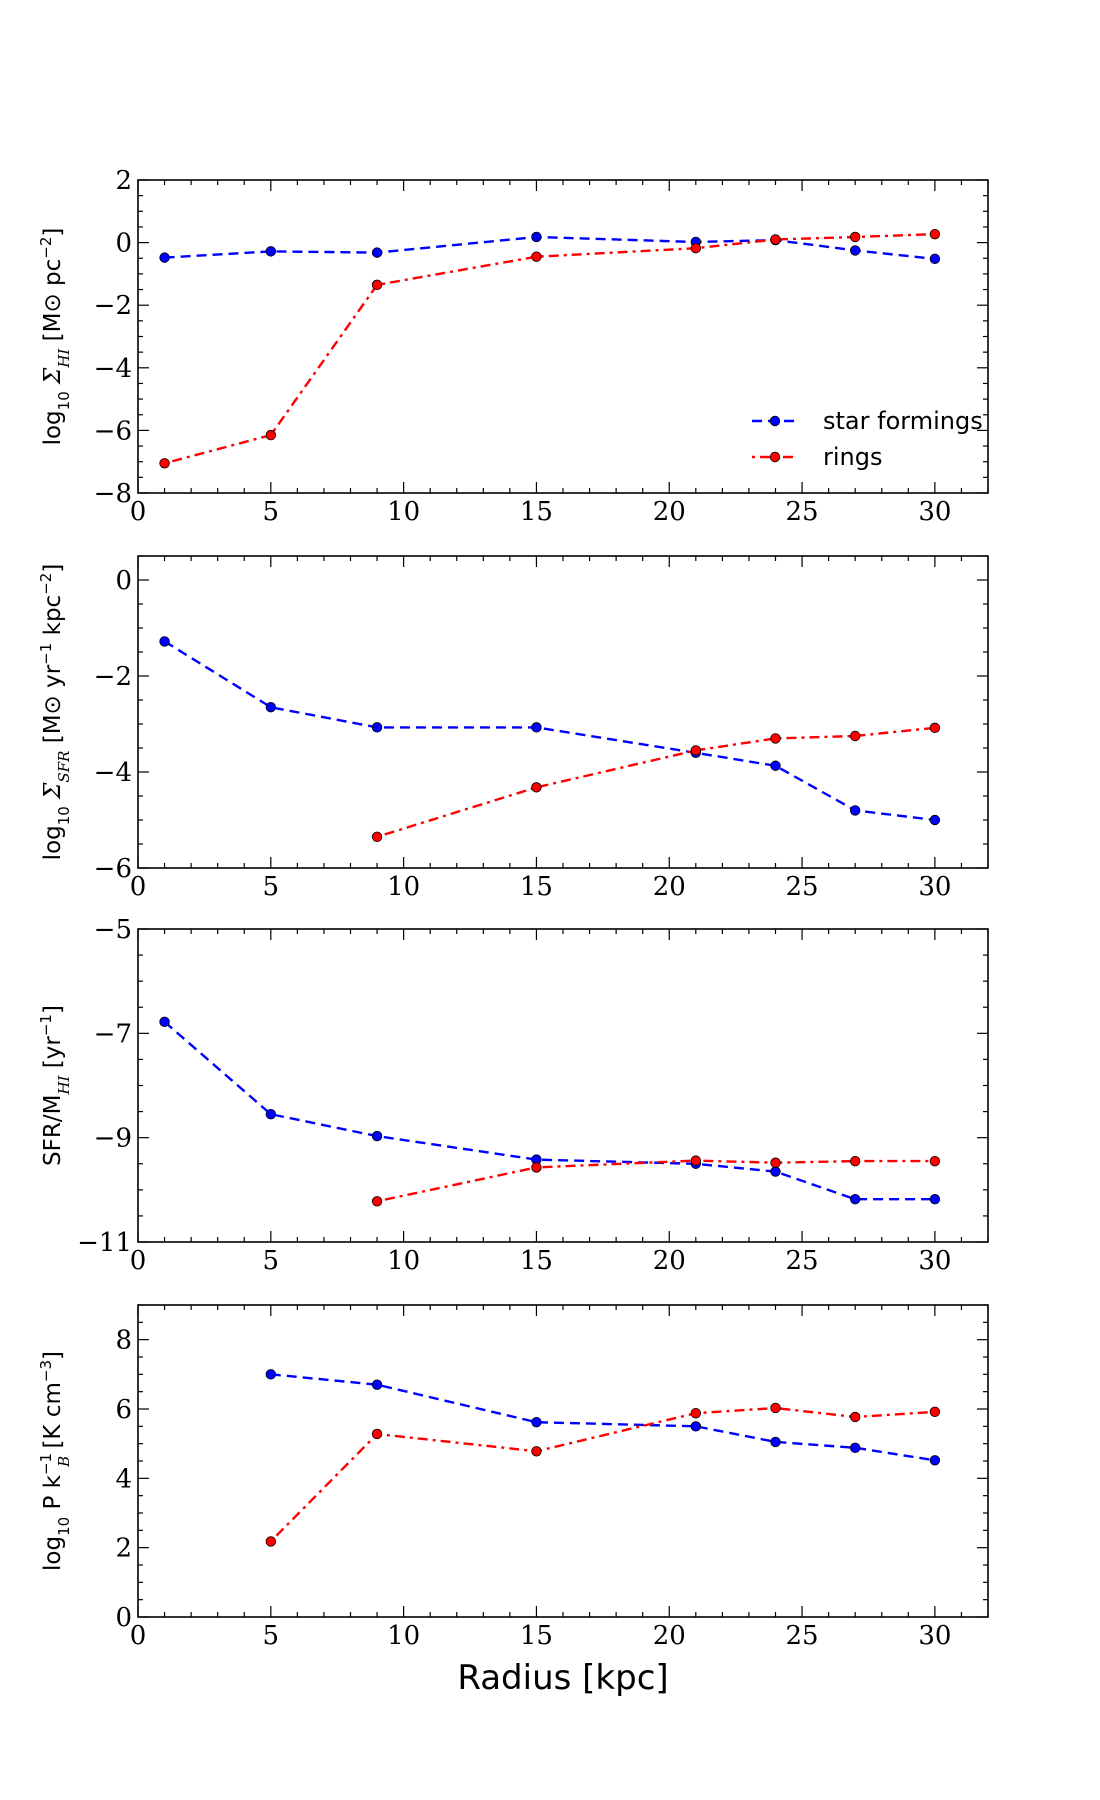  What do you see at coordinates (123, 1549) in the screenshot?
I see `y-tick-label: 2` at bounding box center [123, 1549].